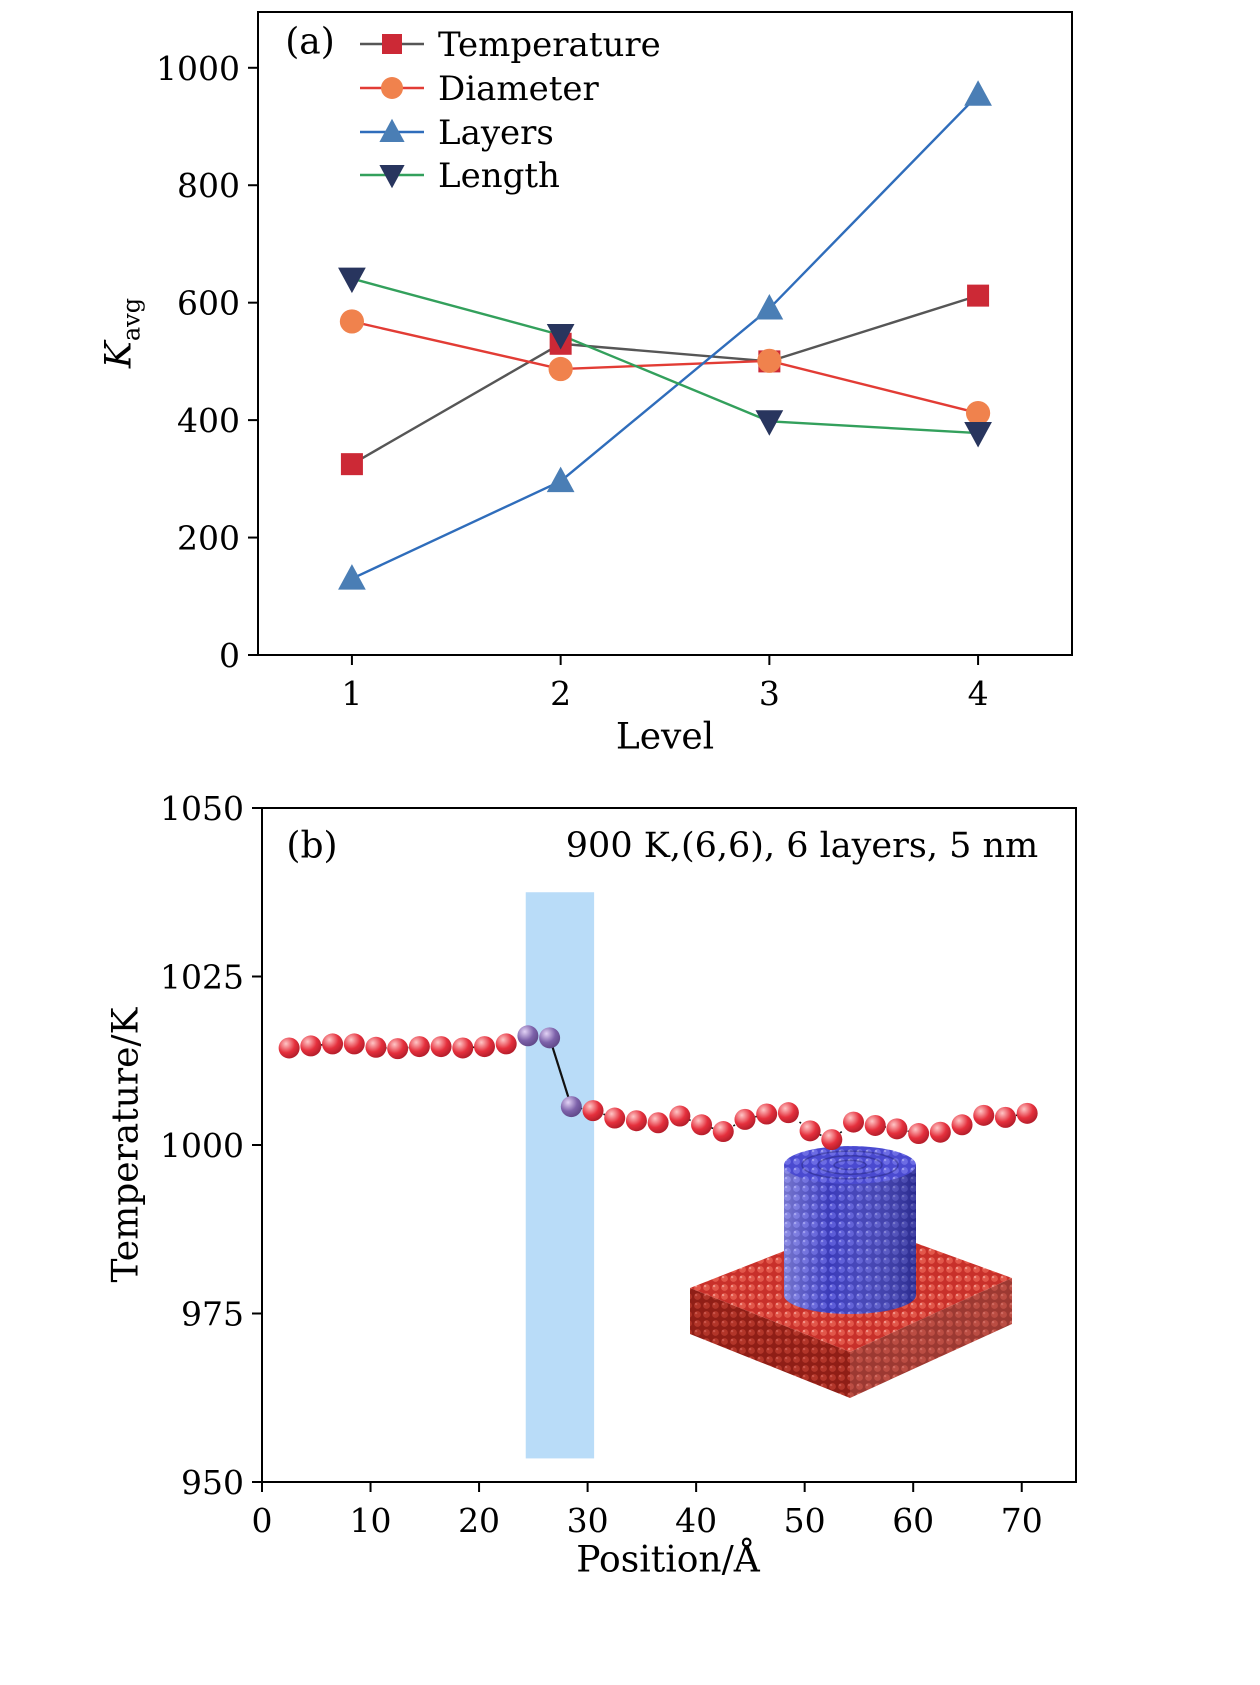  What do you see at coordinates (351, 693) in the screenshot?
I see `x-tick-label: 1` at bounding box center [351, 693].